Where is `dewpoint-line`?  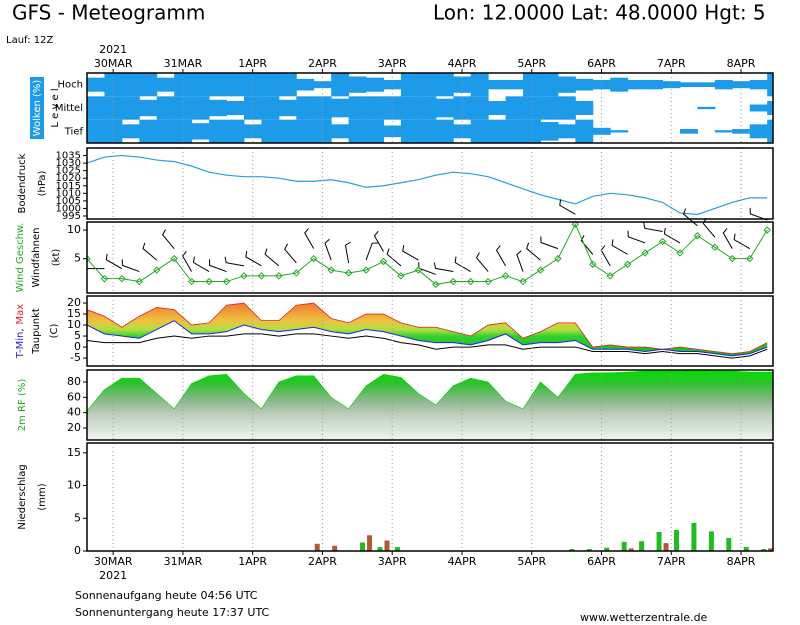 dewpoint-line is located at coordinates (427, 346).